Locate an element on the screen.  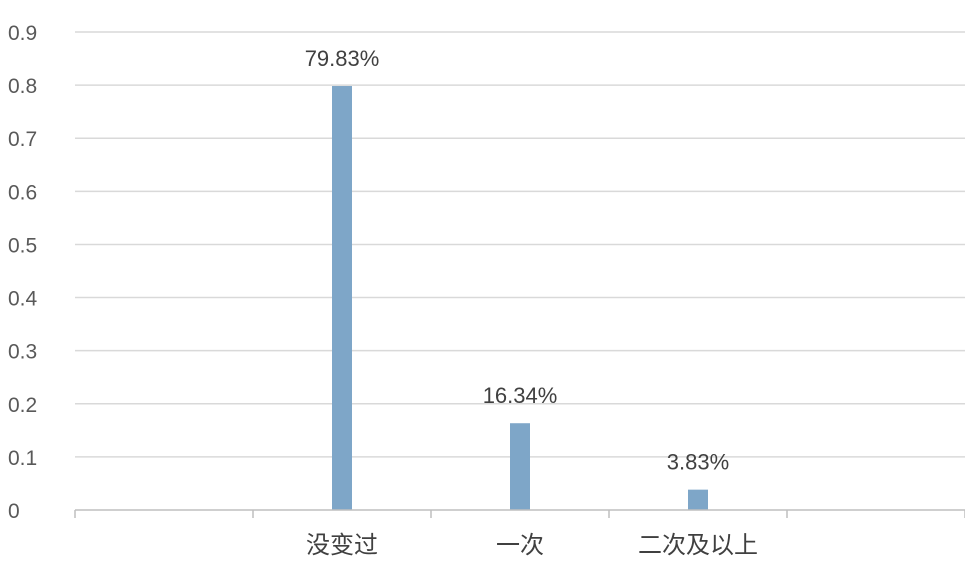
y-tick-label: 0 is located at coordinates (14, 511).